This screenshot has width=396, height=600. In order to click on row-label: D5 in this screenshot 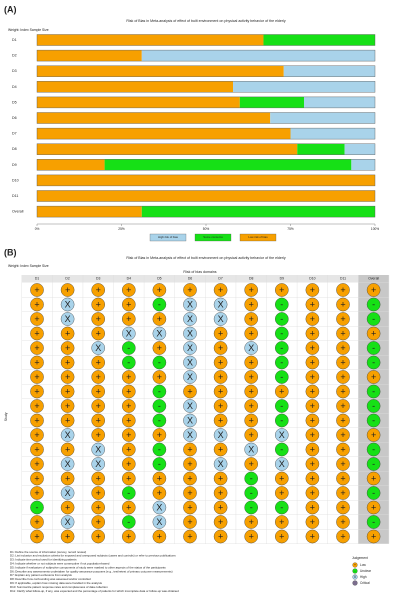, I will do `click(14, 102)`.